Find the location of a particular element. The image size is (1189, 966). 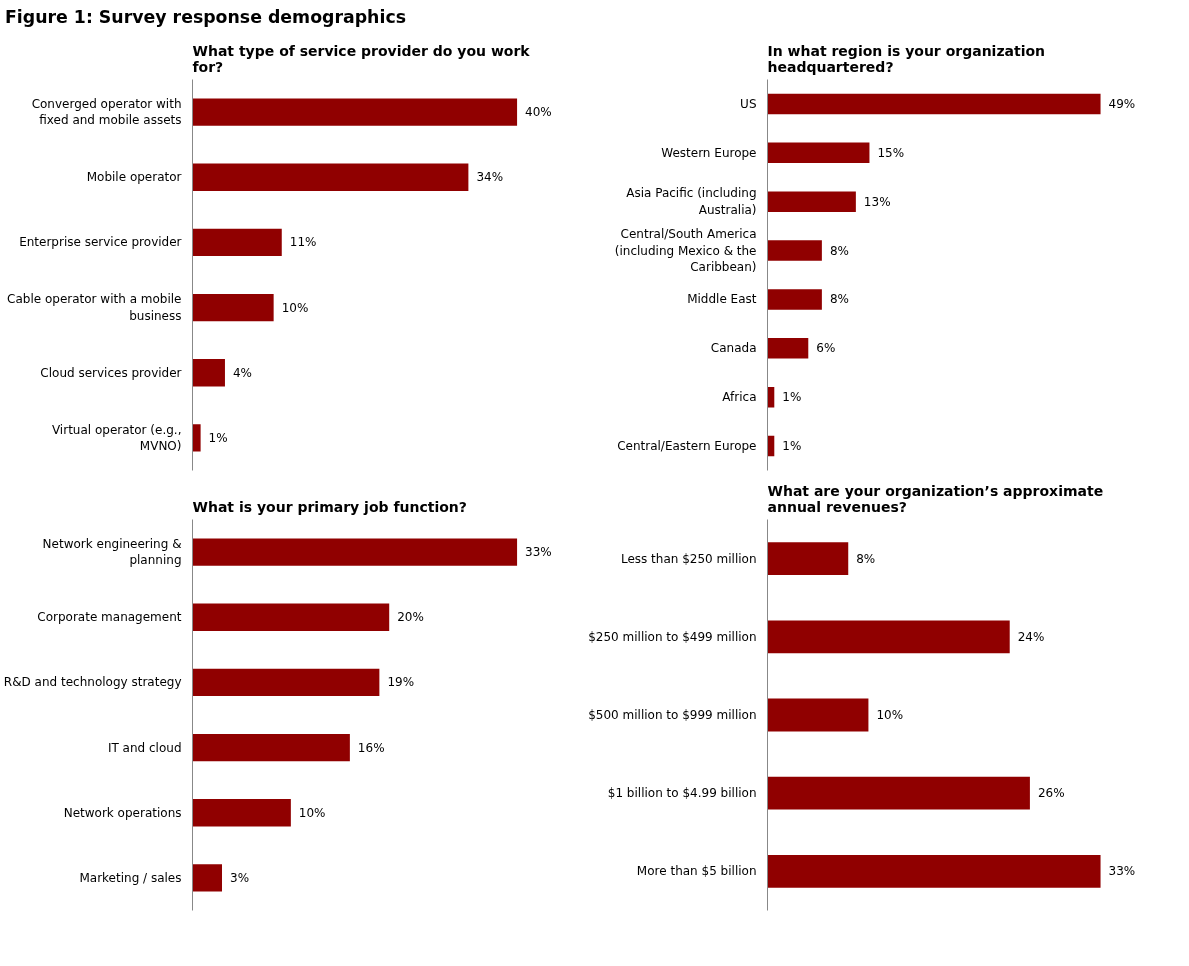

y-tick-label: Asia Pacific (including Australia) is located at coordinates (691, 201).